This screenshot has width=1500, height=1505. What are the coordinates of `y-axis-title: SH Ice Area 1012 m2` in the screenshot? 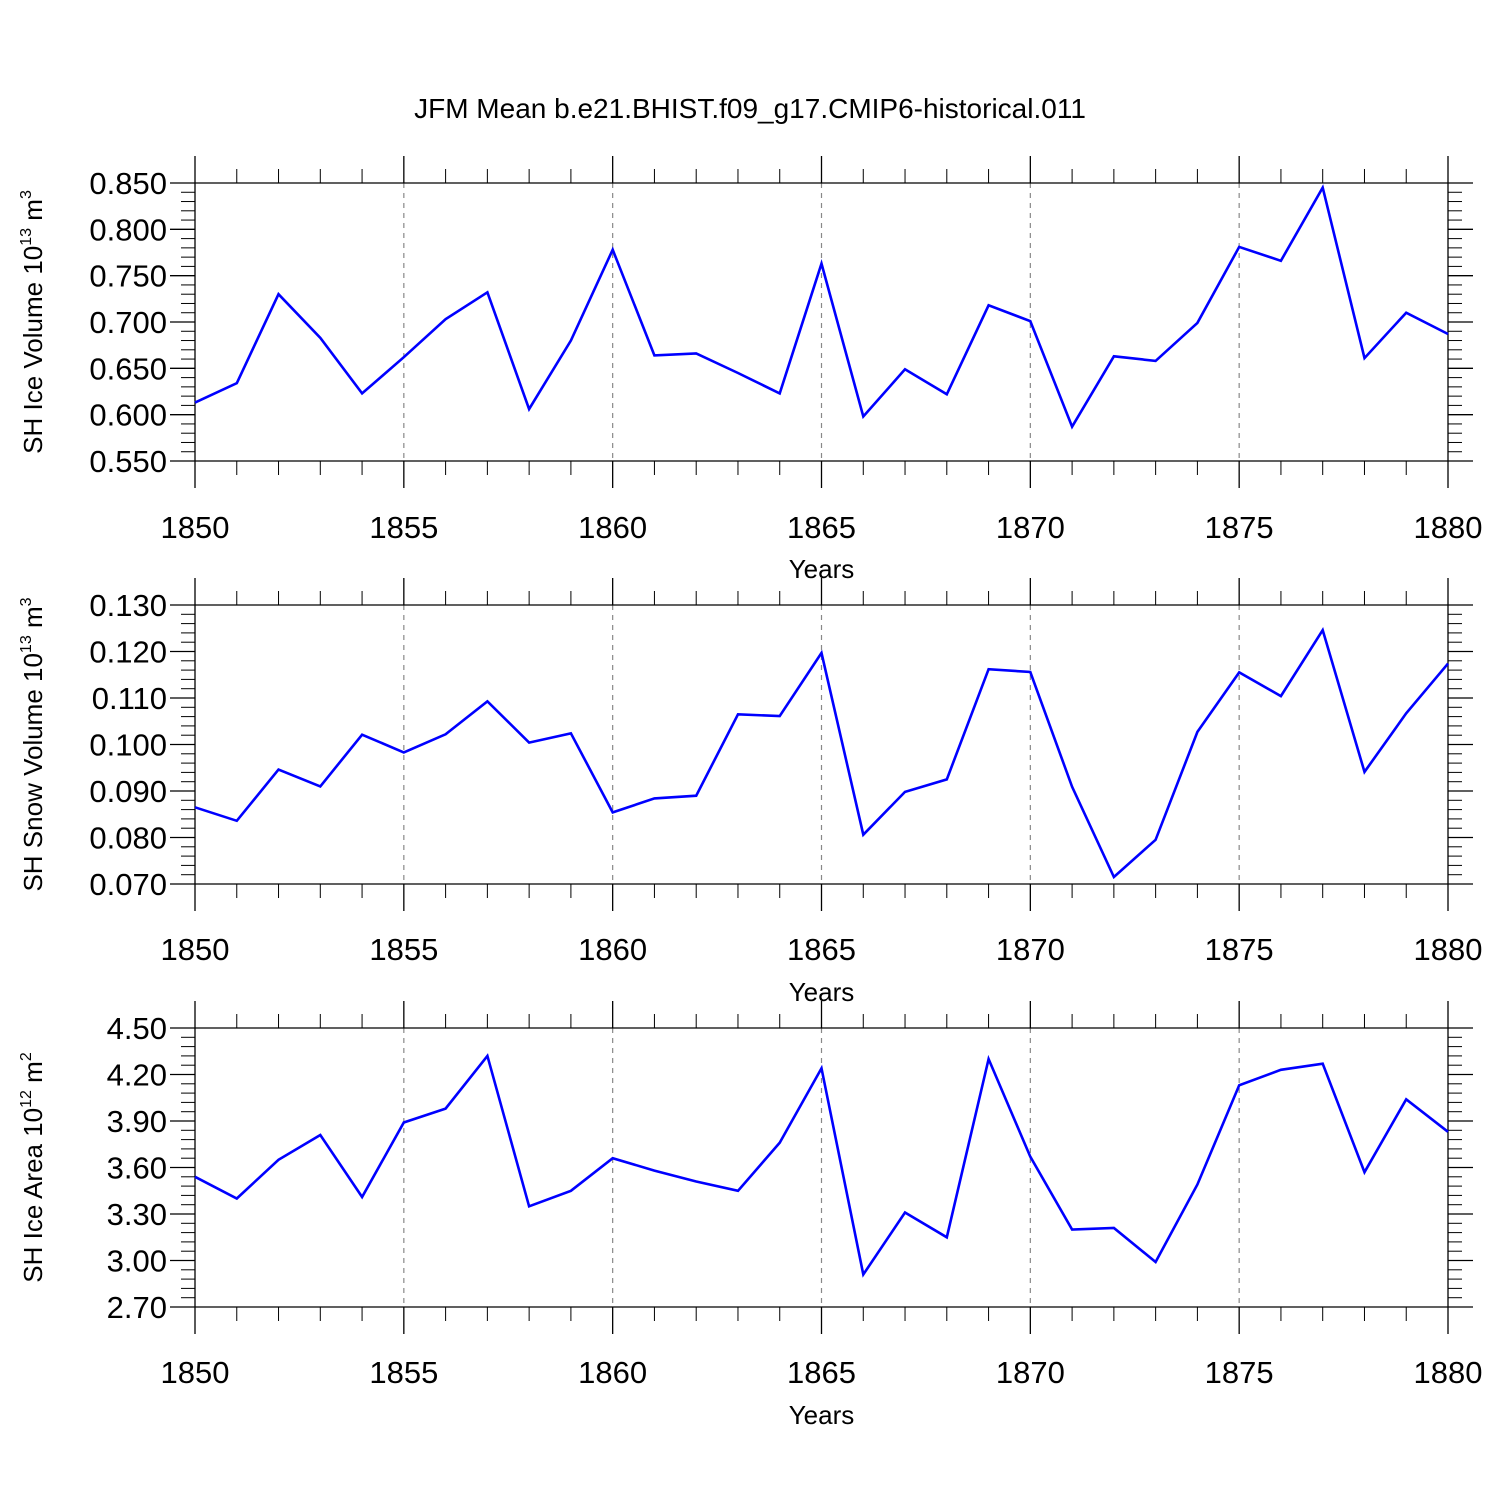 It's located at (33, 1167).